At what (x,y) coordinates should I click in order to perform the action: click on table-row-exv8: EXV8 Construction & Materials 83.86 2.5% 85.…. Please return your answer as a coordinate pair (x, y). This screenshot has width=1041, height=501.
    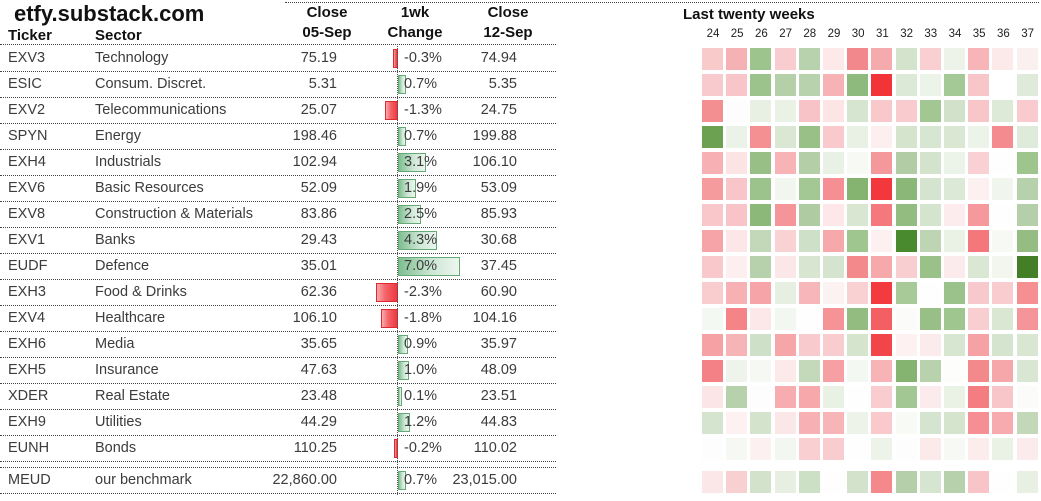
    Looking at the image, I should click on (278, 215).